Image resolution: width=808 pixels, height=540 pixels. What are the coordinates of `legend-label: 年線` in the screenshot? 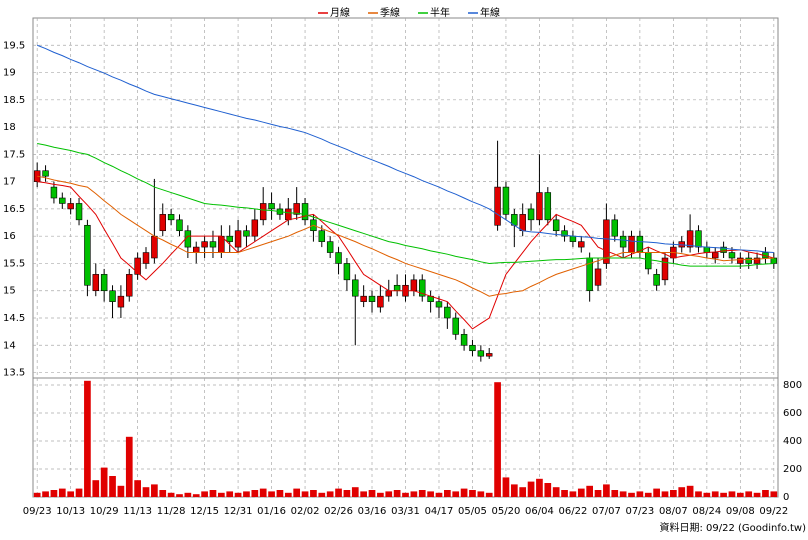 It's located at (490, 12).